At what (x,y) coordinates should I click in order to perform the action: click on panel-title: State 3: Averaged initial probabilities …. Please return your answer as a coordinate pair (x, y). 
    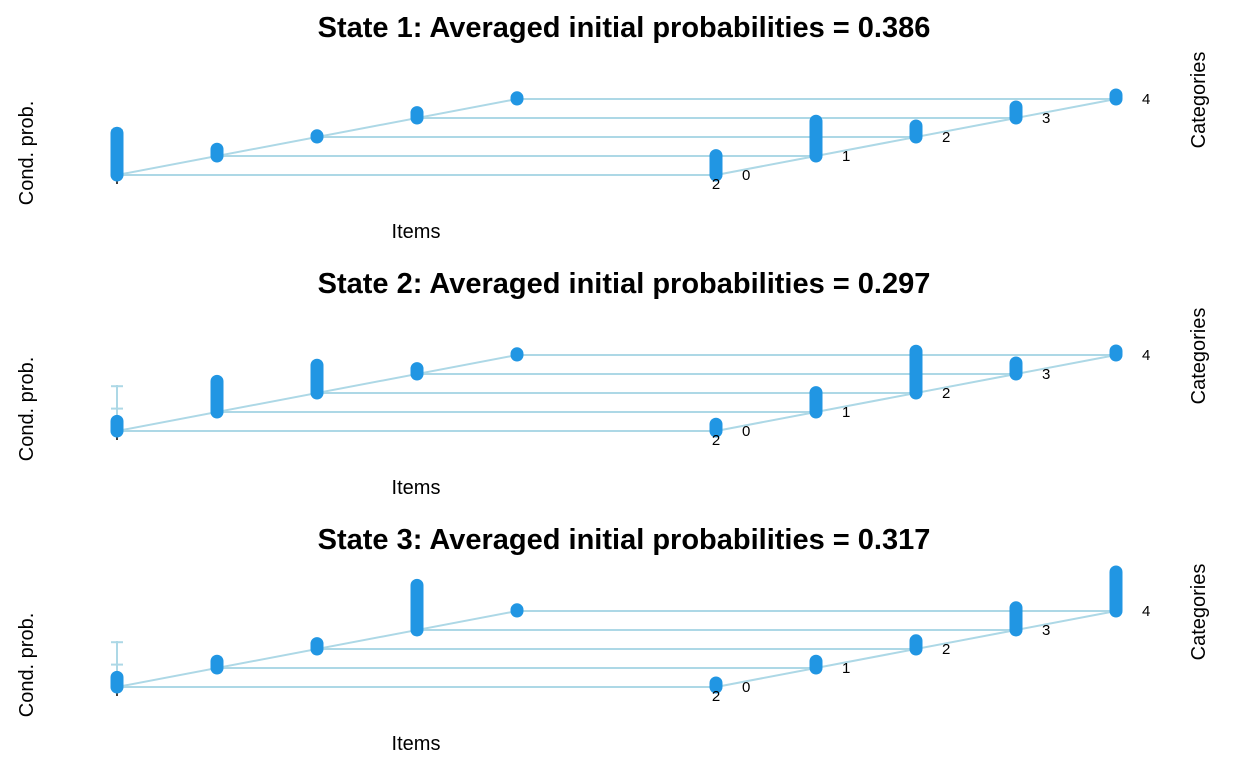
    Looking at the image, I should click on (624, 540).